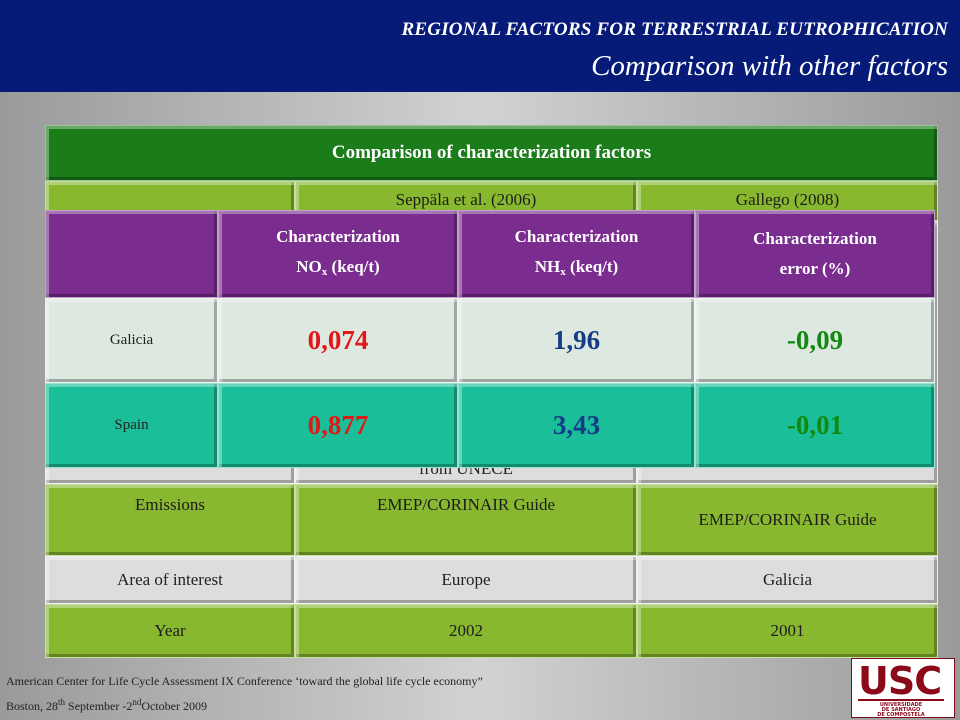  What do you see at coordinates (170, 580) in the screenshot?
I see `table-row-label: Area of interest` at bounding box center [170, 580].